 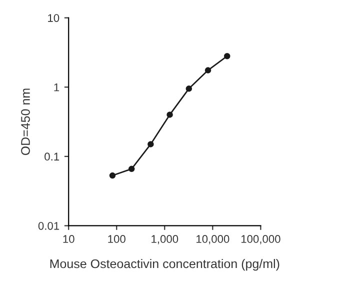 What do you see at coordinates (213, 239) in the screenshot?
I see `x-tick-label: 10,000` at bounding box center [213, 239].